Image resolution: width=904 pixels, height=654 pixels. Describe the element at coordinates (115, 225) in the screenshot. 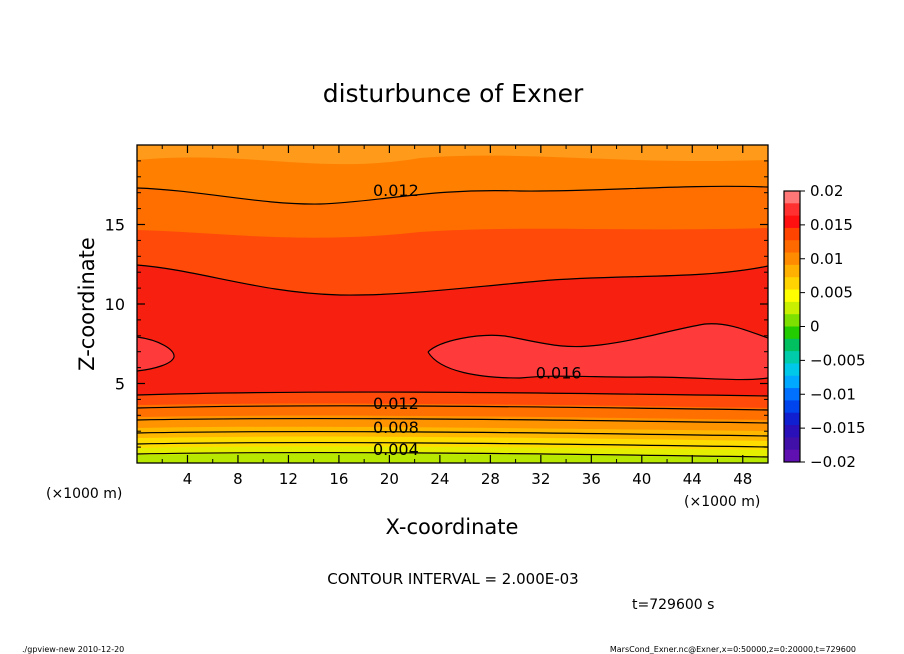

I see `y-tick-label: 15` at that location.